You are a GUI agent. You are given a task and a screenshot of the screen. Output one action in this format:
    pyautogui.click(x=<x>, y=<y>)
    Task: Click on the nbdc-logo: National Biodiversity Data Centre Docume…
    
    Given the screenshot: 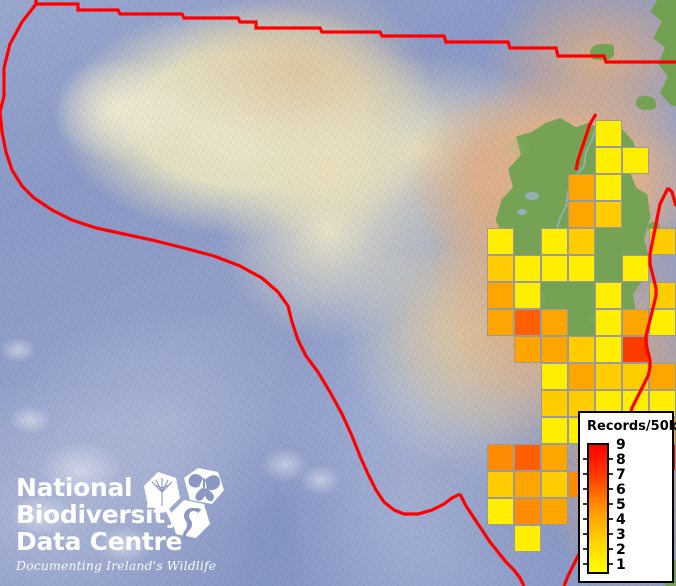 What is the action you would take?
    pyautogui.click(x=118, y=524)
    